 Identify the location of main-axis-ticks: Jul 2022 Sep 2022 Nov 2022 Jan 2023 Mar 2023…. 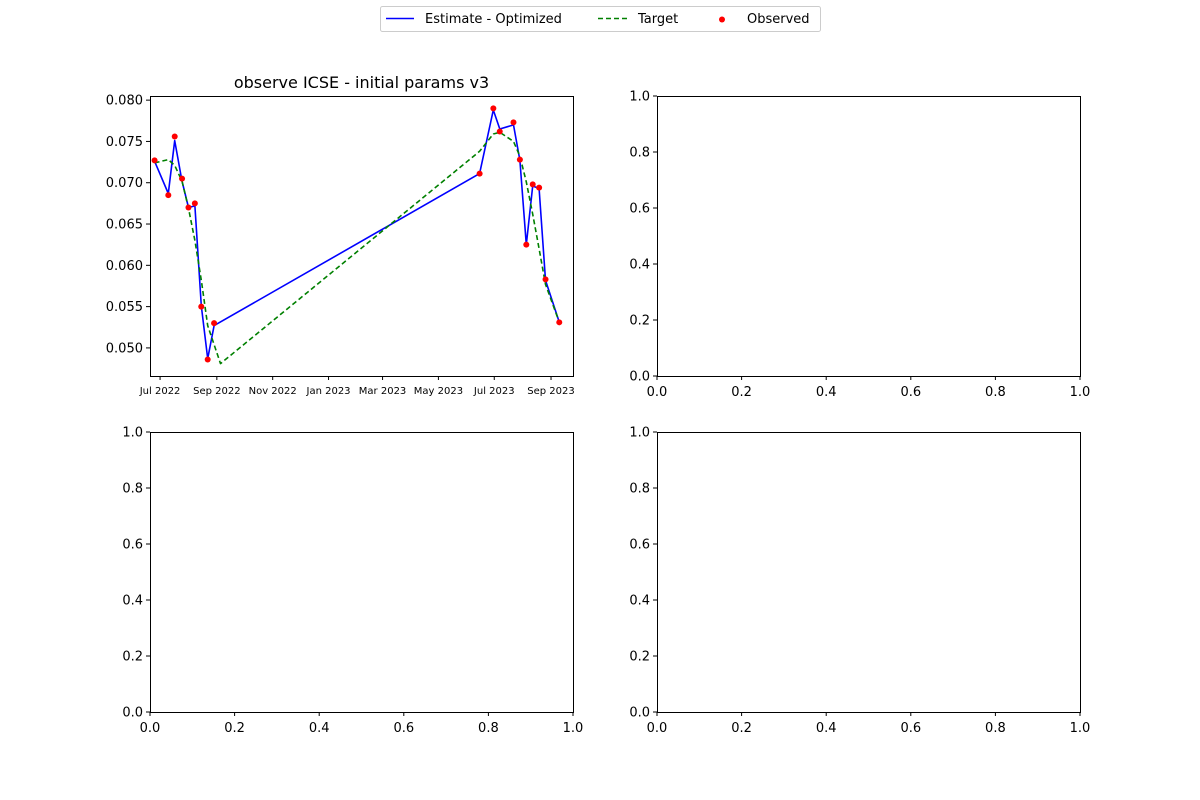
(340, 245).